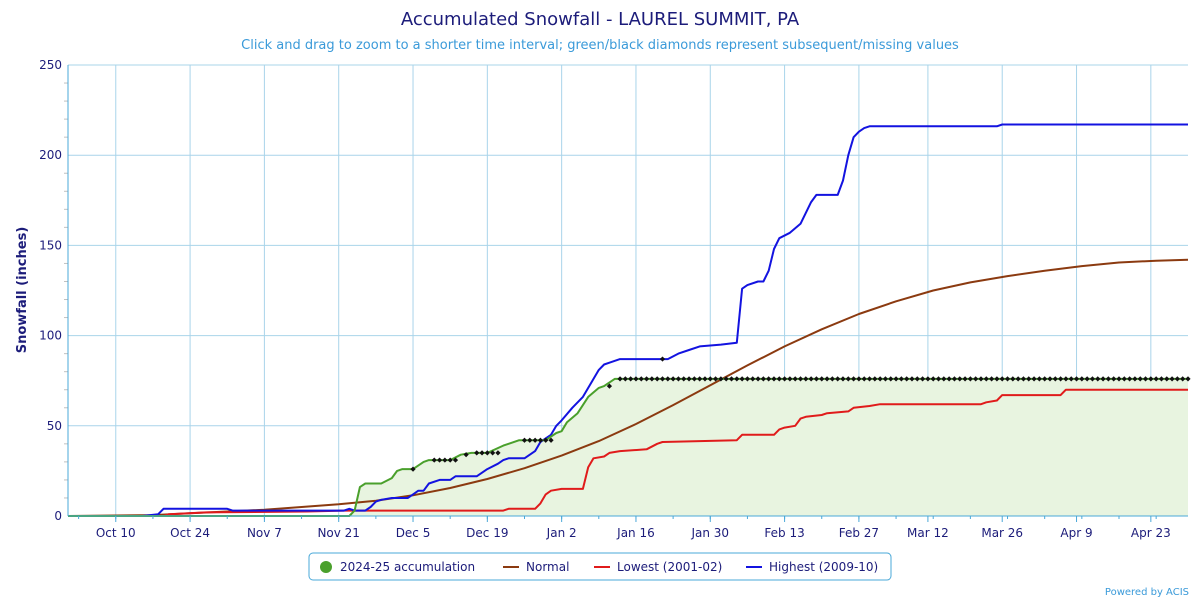  What do you see at coordinates (928, 533) in the screenshot?
I see `x-tick-label: Mar 12` at bounding box center [928, 533].